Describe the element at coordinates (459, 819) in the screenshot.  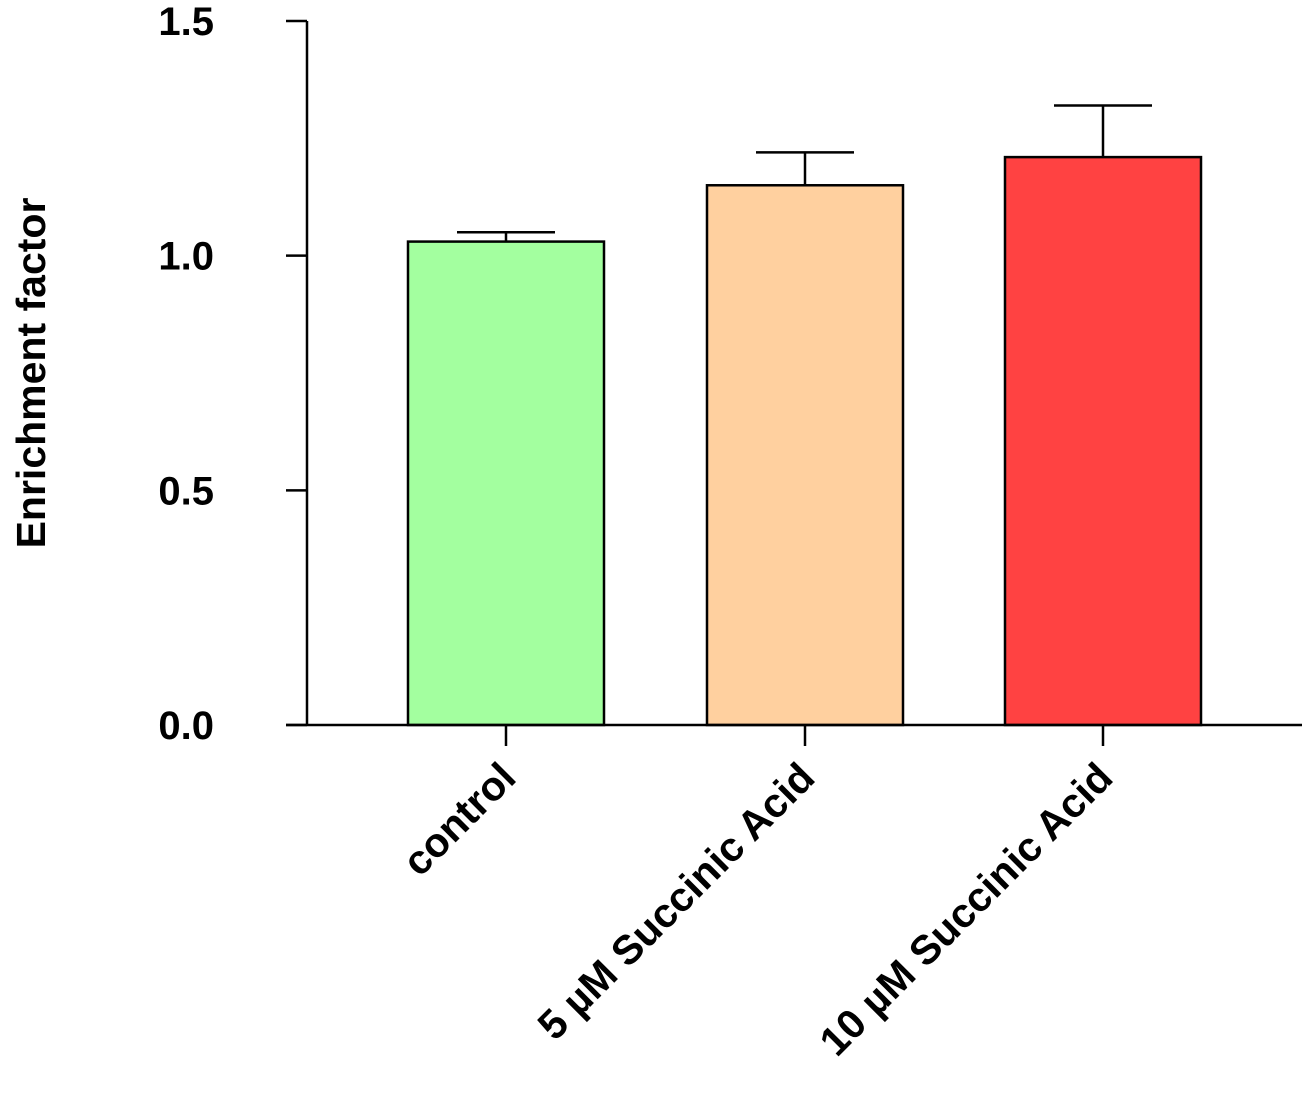
I see `x-tick-label: control` at that location.